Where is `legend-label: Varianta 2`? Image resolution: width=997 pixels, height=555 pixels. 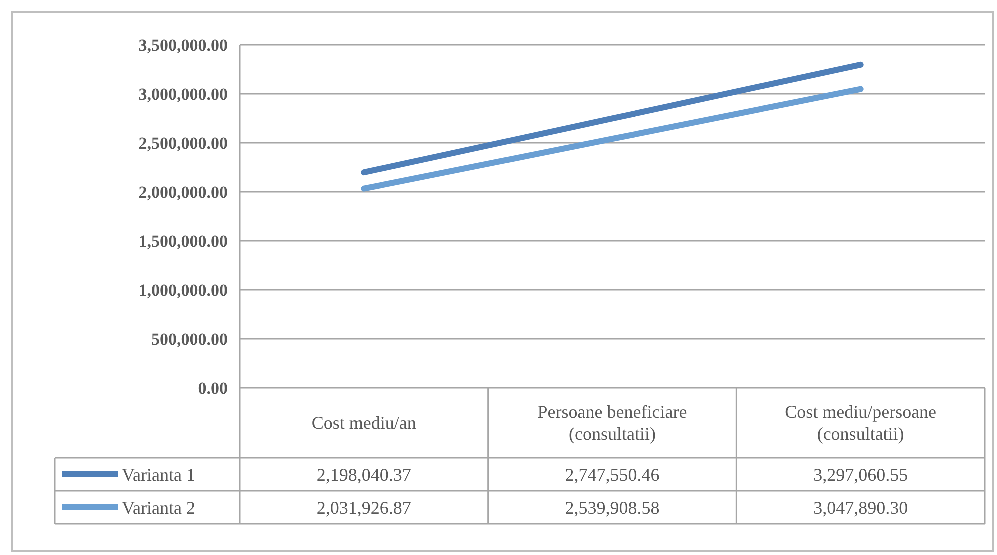
legend-label: Varianta 2 is located at coordinates (159, 508).